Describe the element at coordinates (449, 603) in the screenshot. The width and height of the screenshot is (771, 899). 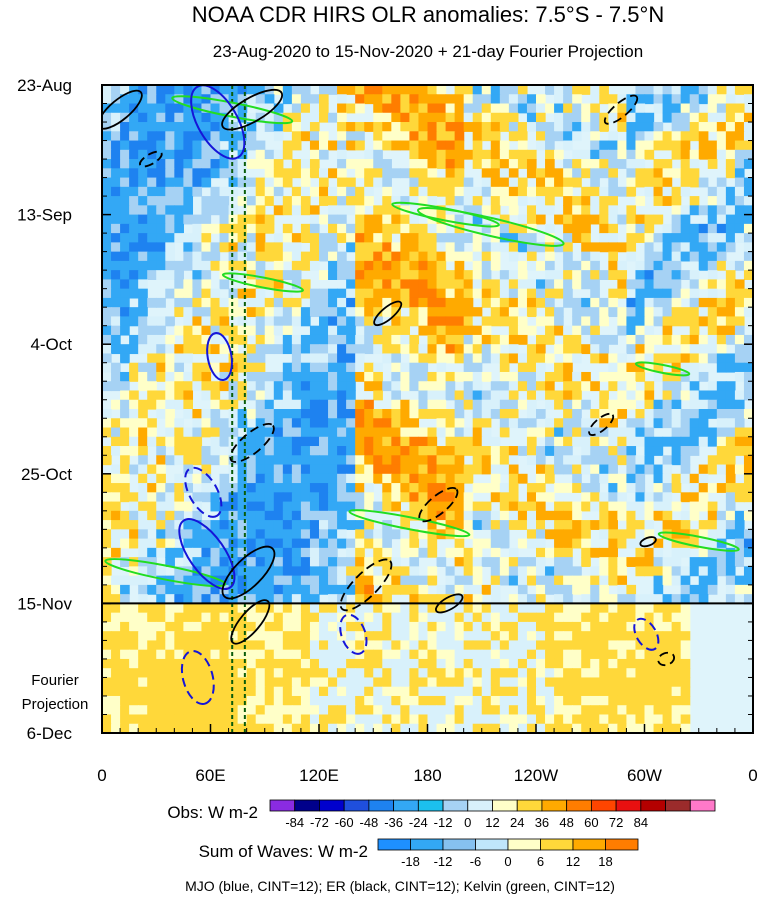
I see `er-contour` at that location.